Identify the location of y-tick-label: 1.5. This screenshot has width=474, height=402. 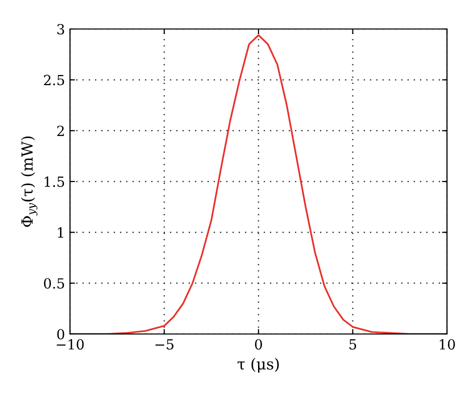
(54, 181).